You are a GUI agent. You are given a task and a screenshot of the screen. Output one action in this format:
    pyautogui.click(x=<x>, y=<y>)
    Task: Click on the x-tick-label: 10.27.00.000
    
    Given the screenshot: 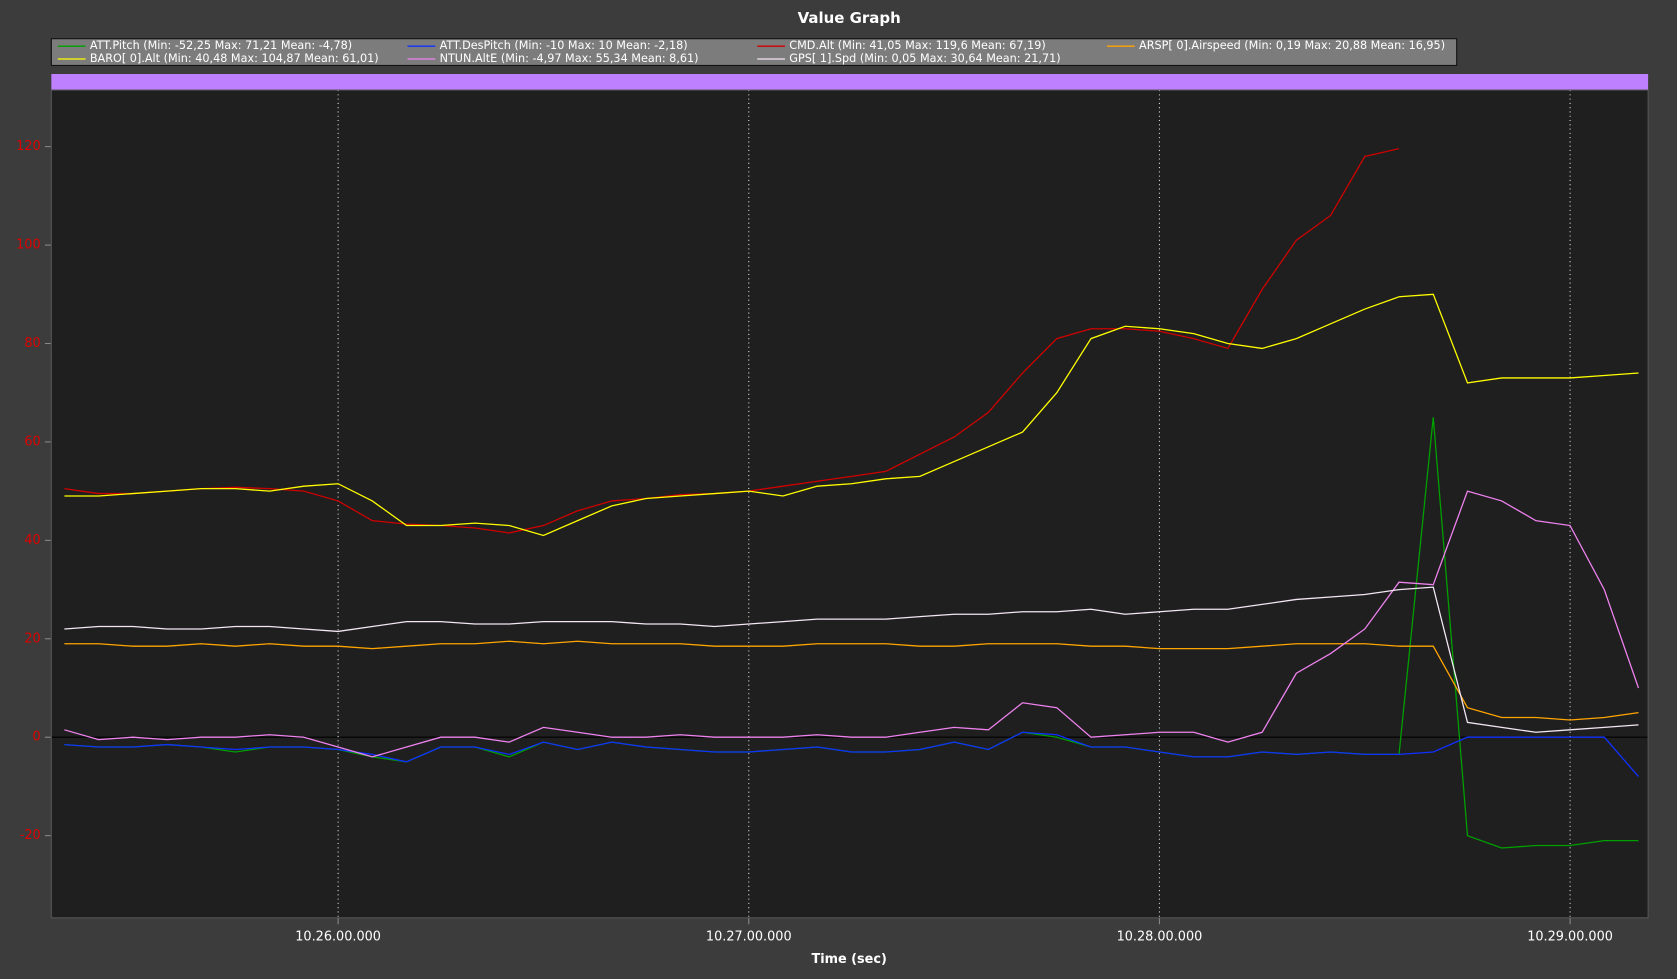 What is the action you would take?
    pyautogui.click(x=749, y=937)
    